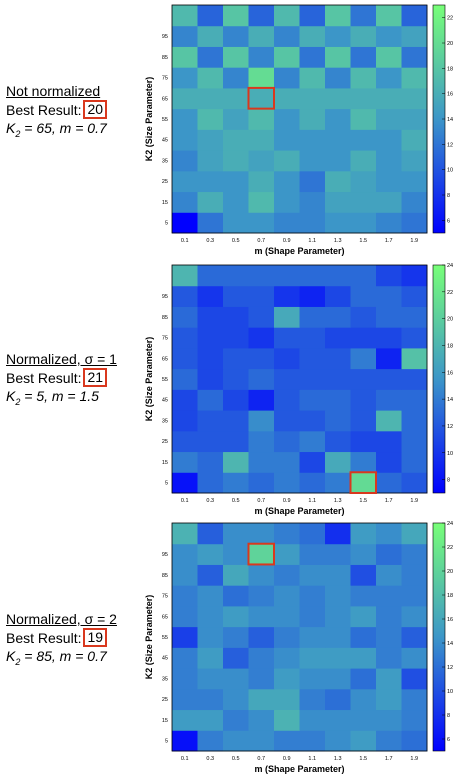 The width and height of the screenshot is (454, 778). What do you see at coordinates (165, 339) in the screenshot?
I see `y-tick-label: 75` at bounding box center [165, 339].